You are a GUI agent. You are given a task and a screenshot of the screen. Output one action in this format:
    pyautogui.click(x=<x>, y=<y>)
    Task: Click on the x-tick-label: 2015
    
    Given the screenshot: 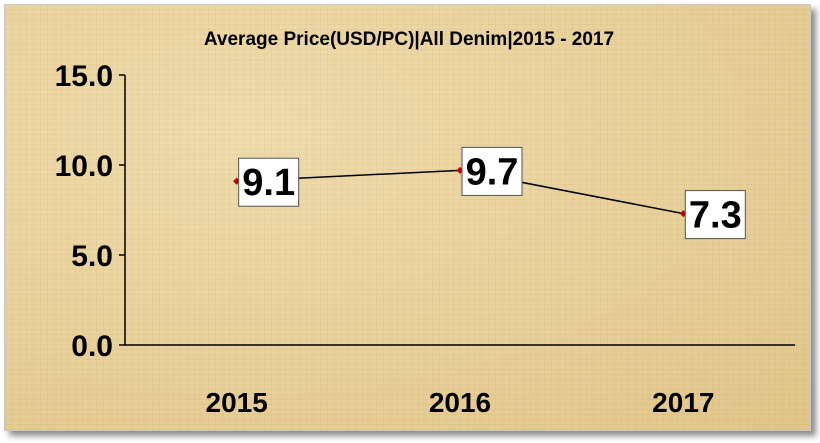 What is the action you would take?
    pyautogui.click(x=237, y=402)
    